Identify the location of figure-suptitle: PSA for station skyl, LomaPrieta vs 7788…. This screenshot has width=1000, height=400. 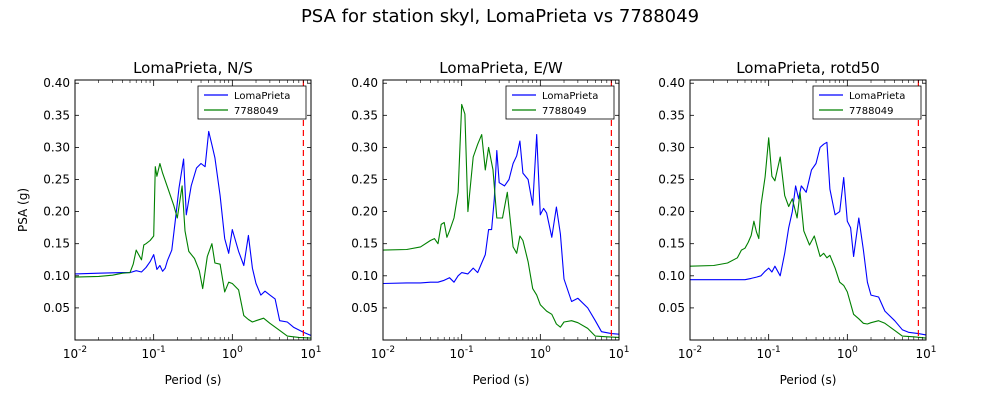
(500, 16).